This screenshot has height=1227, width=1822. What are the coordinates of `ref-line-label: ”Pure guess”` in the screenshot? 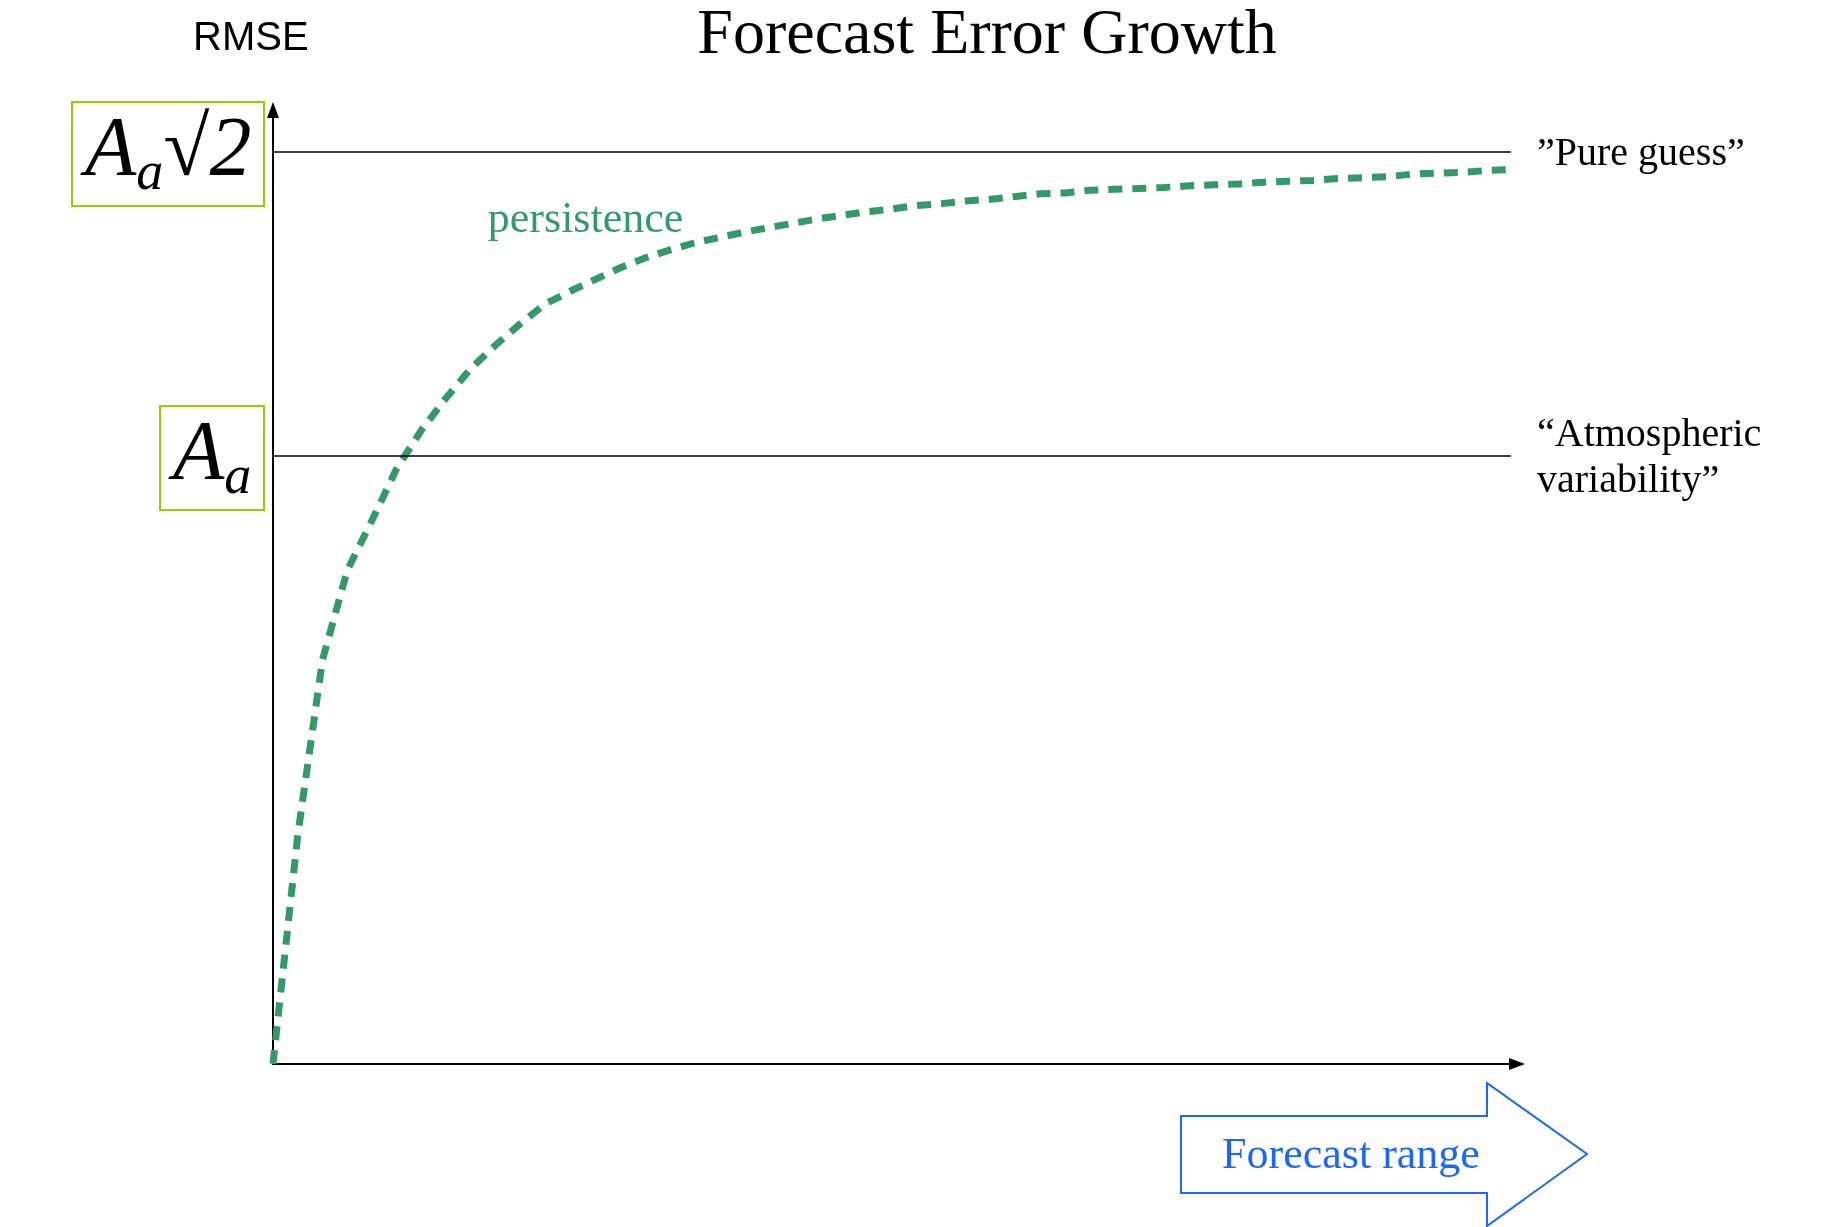 It's located at (1641, 152).